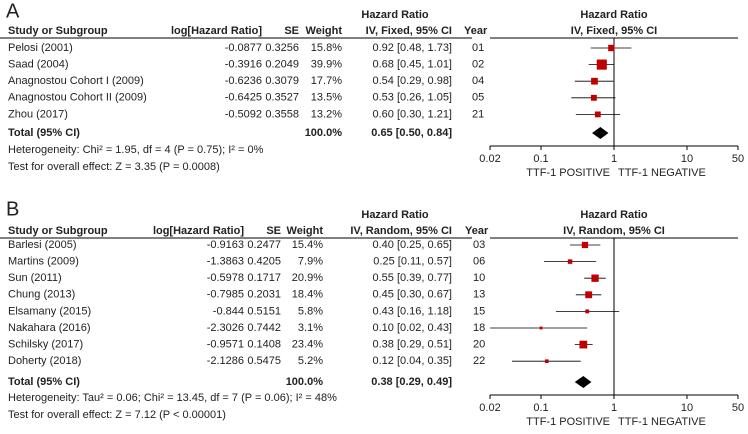  I want to click on loghr: -0.7985, so click(225, 295).